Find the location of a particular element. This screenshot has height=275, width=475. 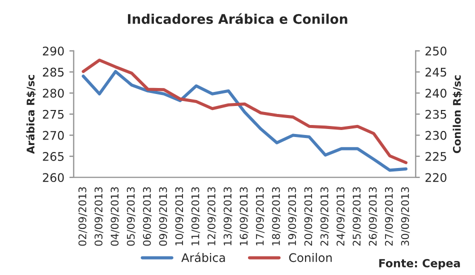

x-tick-label: 30/09/2013 is located at coordinates (405, 216).